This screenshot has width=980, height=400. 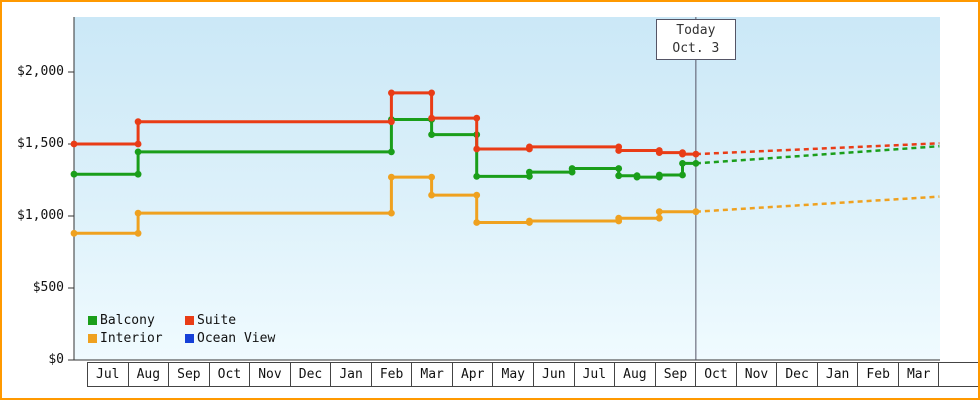 I want to click on legend: Balcony Suite Interior Ocean View, so click(x=181, y=329).